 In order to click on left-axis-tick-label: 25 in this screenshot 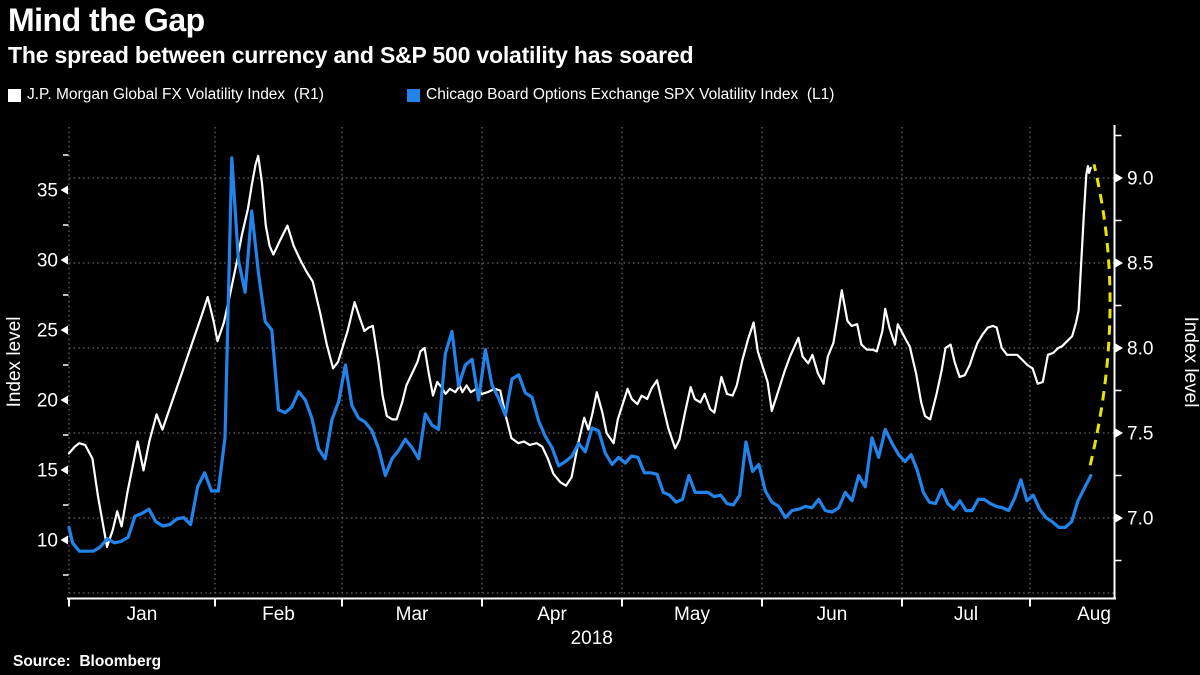, I will do `click(47, 331)`.